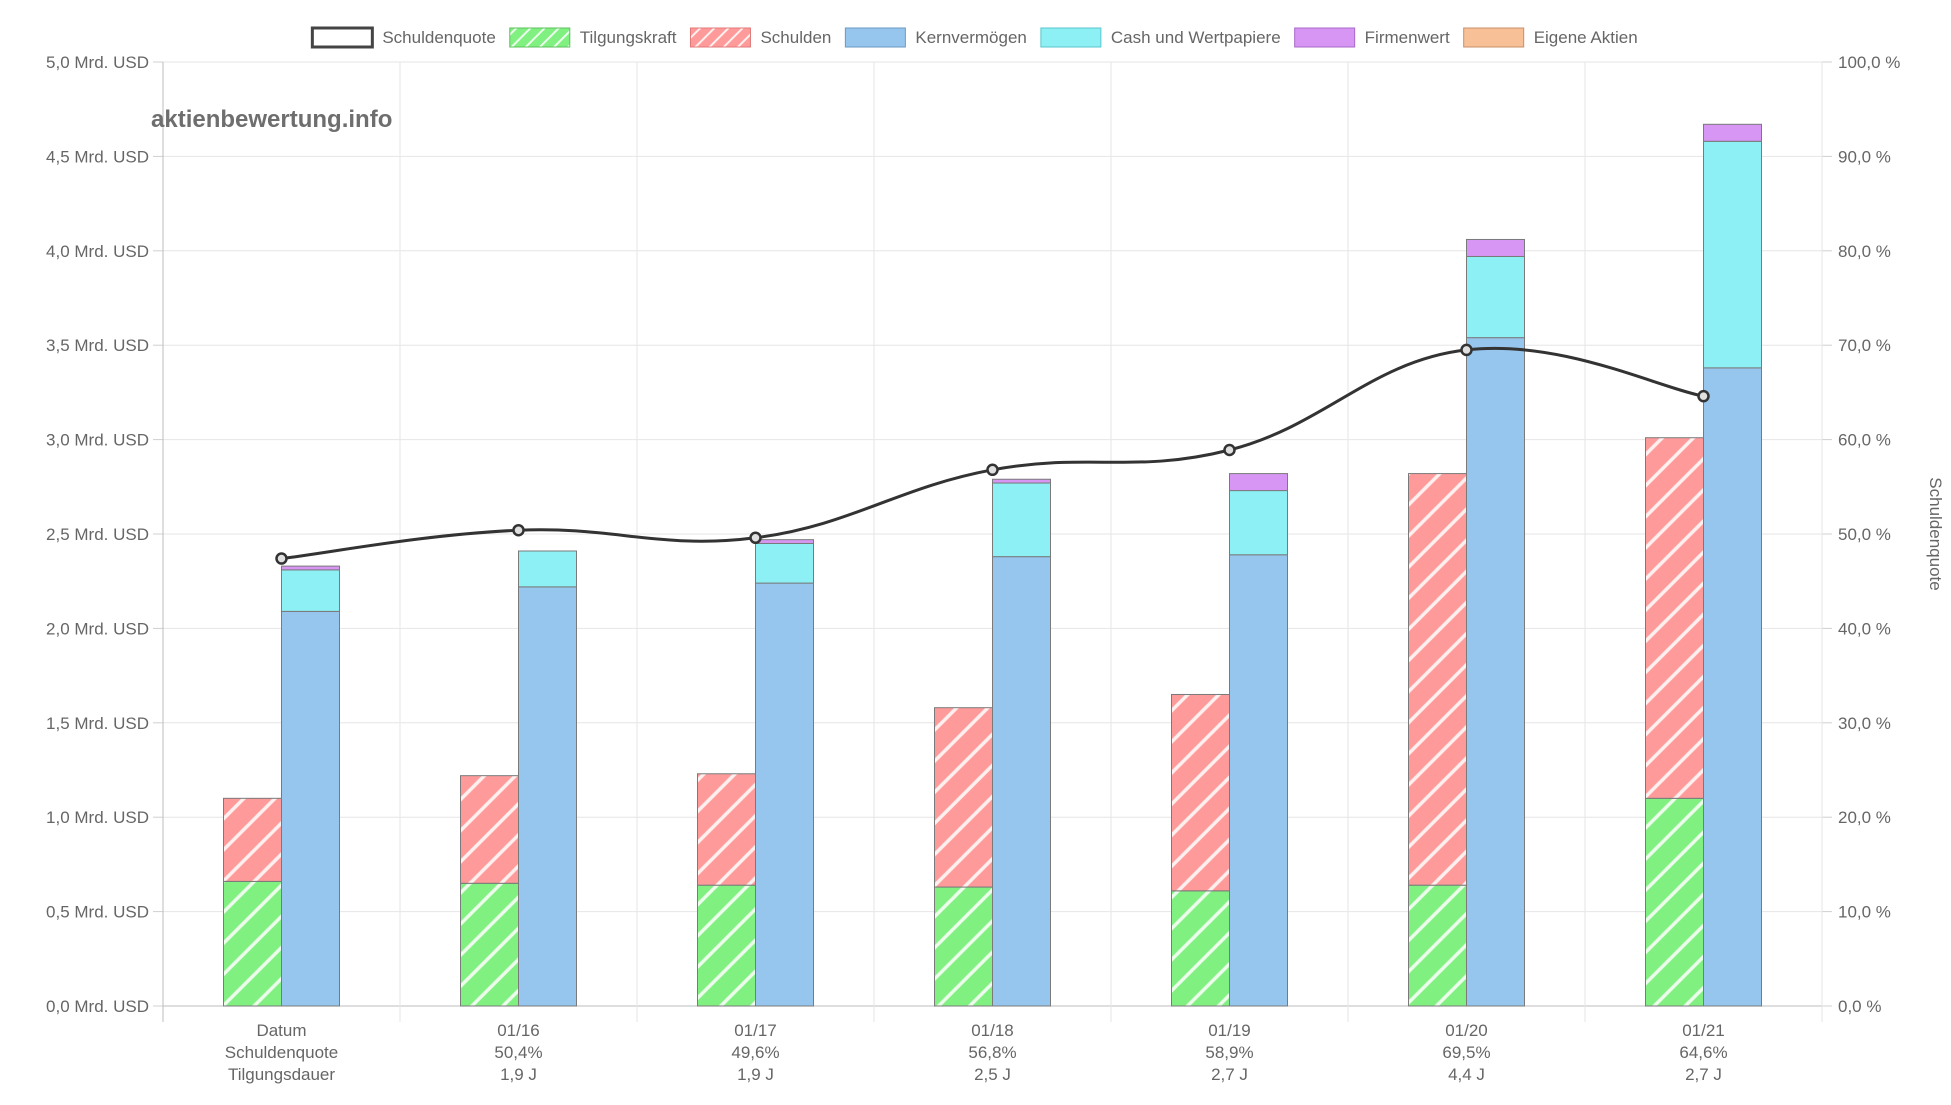 The image size is (1951, 1105). I want to click on legend-item: Kernvermögen, so click(935, 37).